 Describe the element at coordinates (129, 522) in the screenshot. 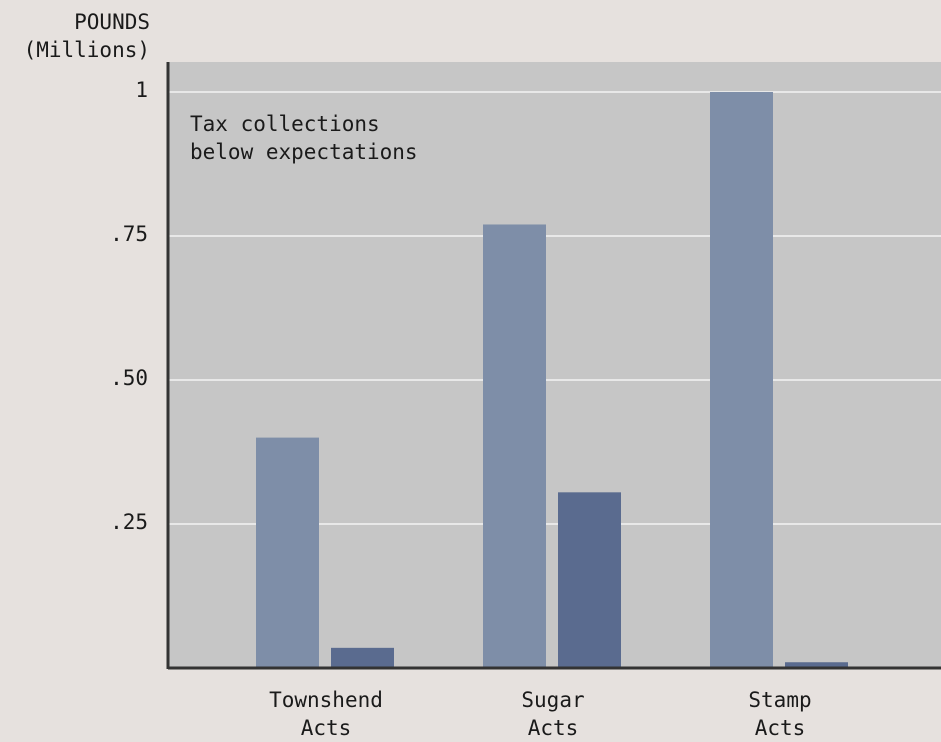

I see `y-tick-label: .25` at that location.